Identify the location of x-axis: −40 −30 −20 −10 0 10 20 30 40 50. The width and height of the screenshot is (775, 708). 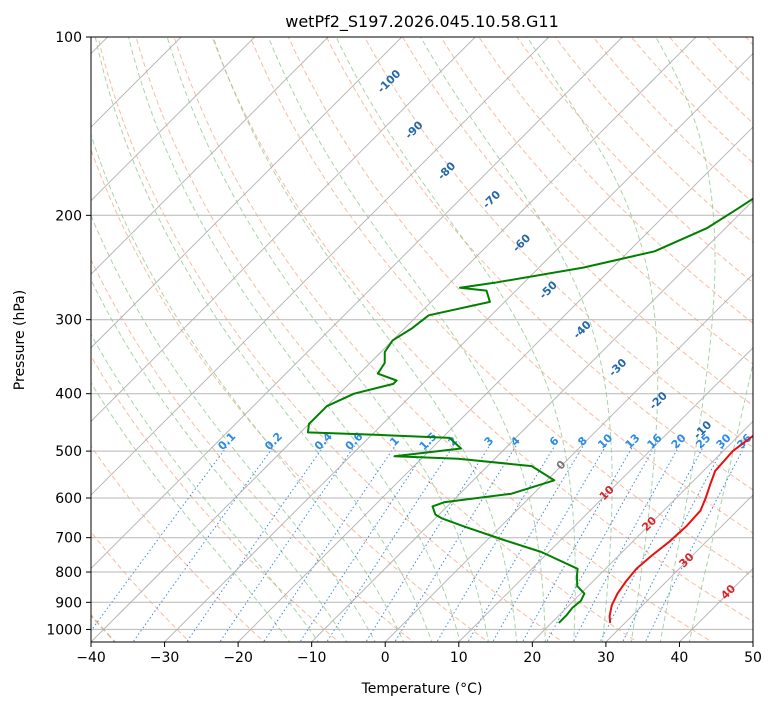
(419, 654).